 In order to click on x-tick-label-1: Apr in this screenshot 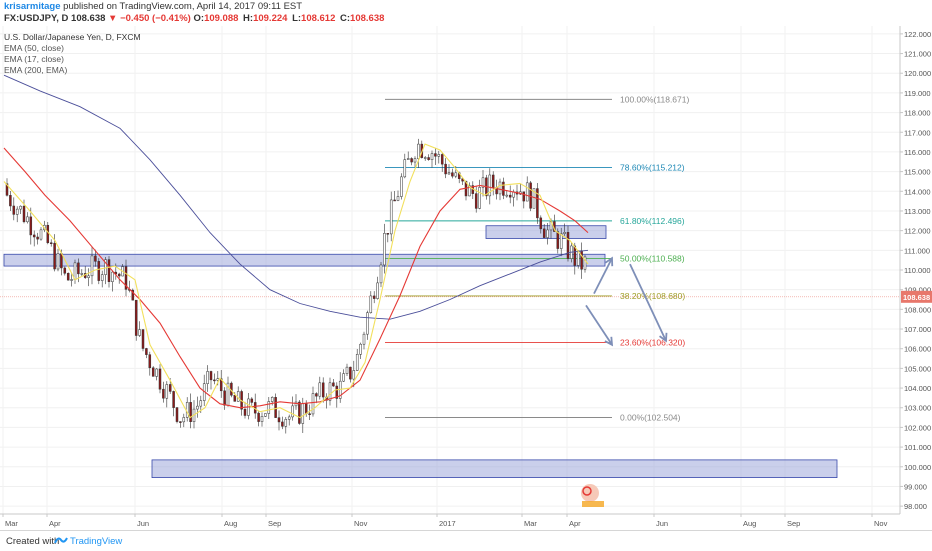, I will do `click(55, 523)`.